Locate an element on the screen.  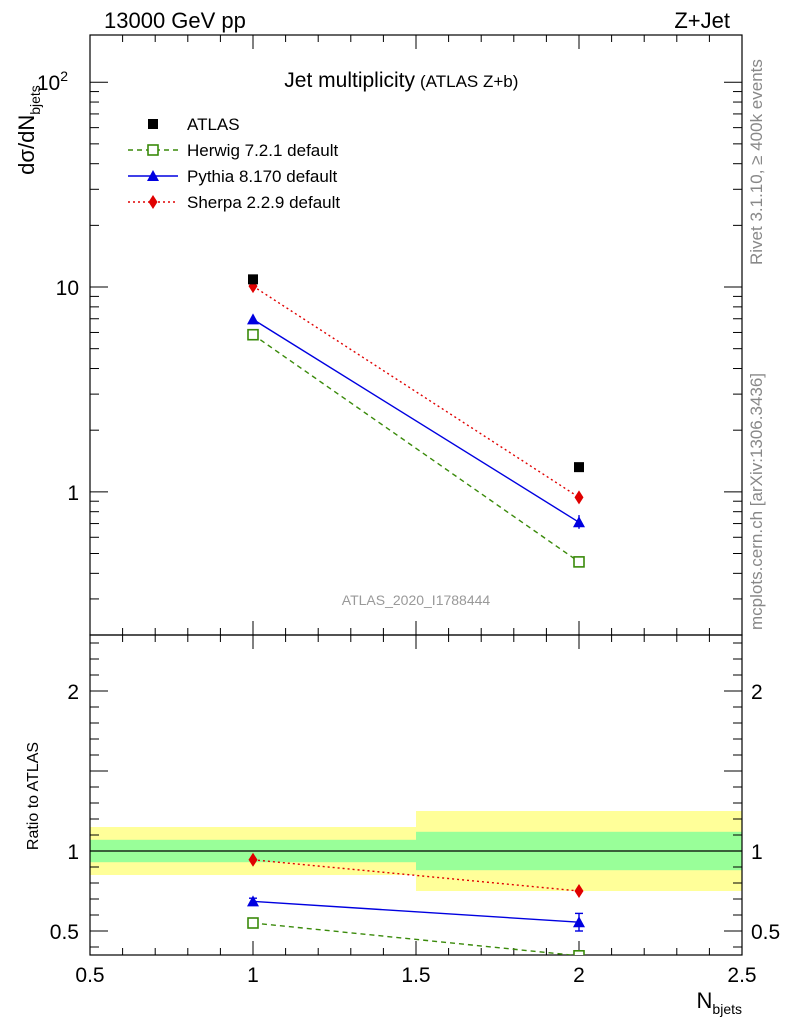
x-tick-label: 1 is located at coordinates (253, 975).